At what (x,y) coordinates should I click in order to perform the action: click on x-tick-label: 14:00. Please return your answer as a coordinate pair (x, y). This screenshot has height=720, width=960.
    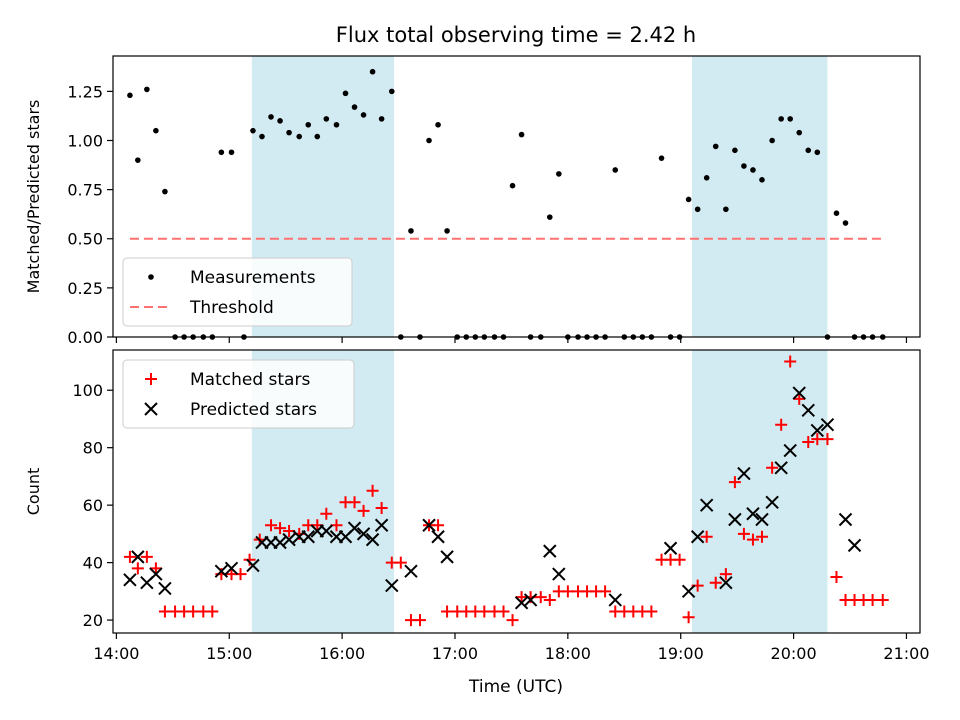
    Looking at the image, I should click on (116, 653).